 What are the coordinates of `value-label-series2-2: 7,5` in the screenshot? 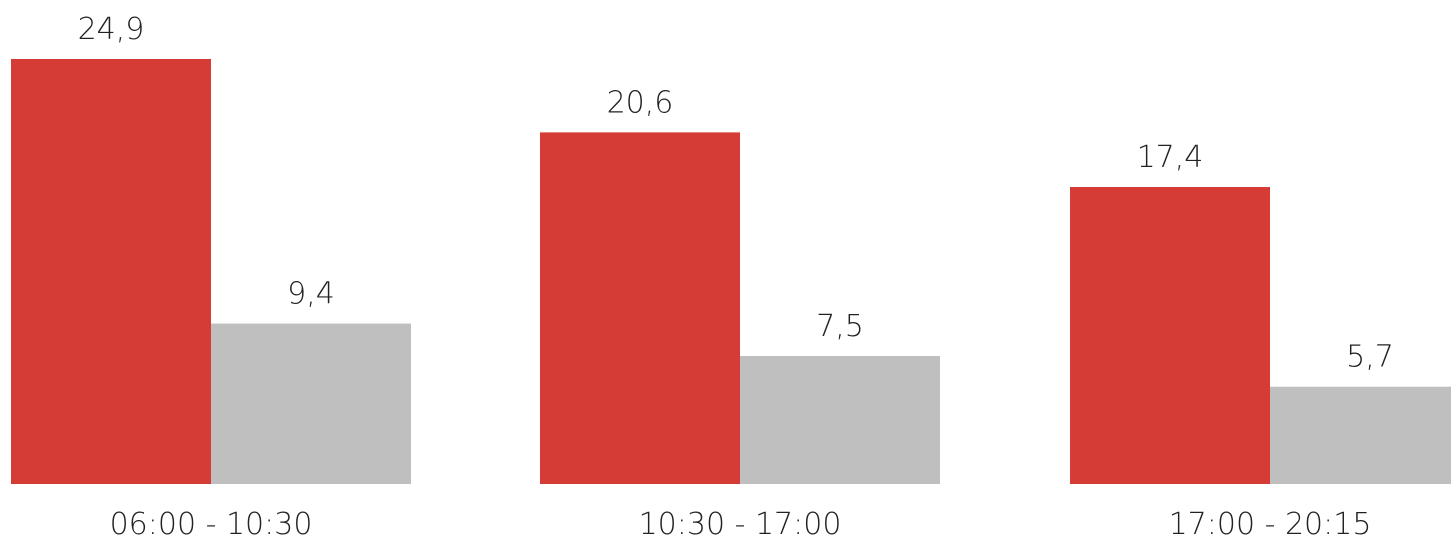 It's located at (840, 326).